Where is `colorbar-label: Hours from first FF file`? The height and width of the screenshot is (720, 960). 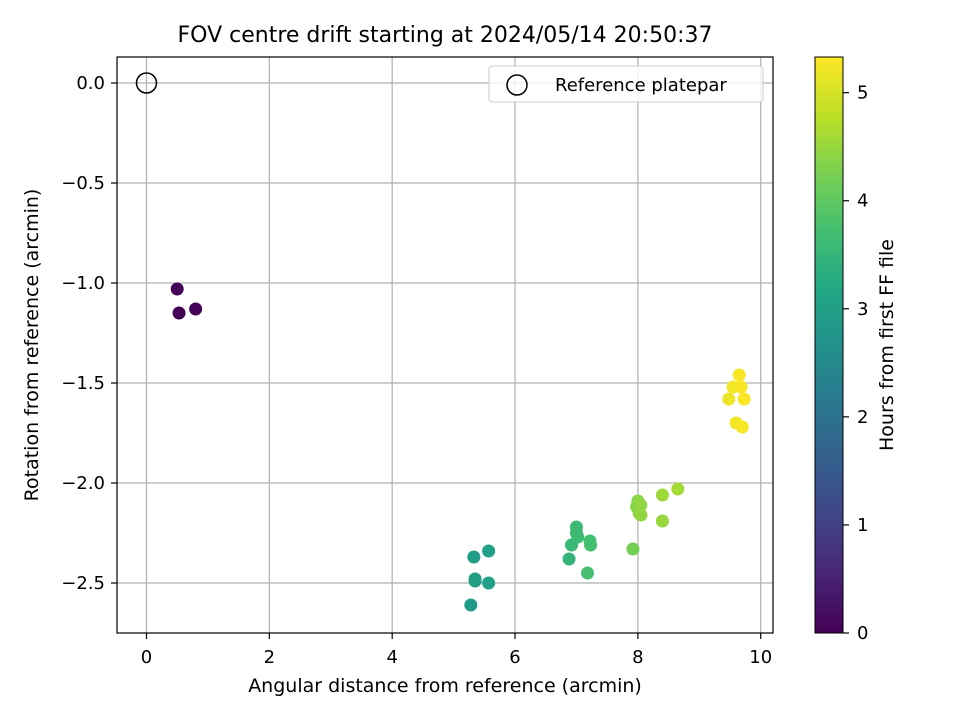 colorbar-label: Hours from first FF file is located at coordinates (887, 345).